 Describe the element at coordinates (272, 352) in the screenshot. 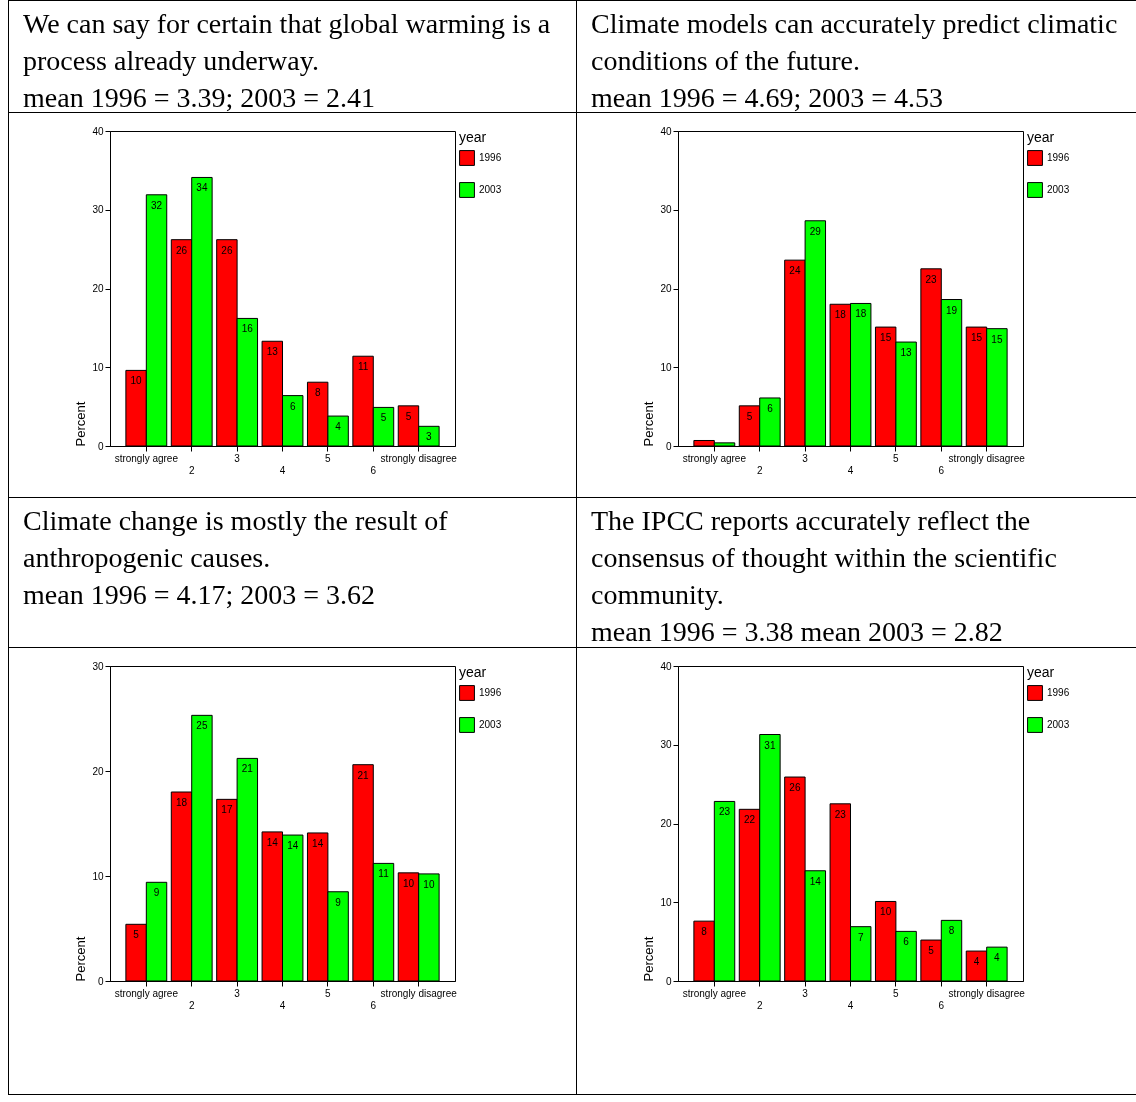

I see `data-label: 13` at that location.